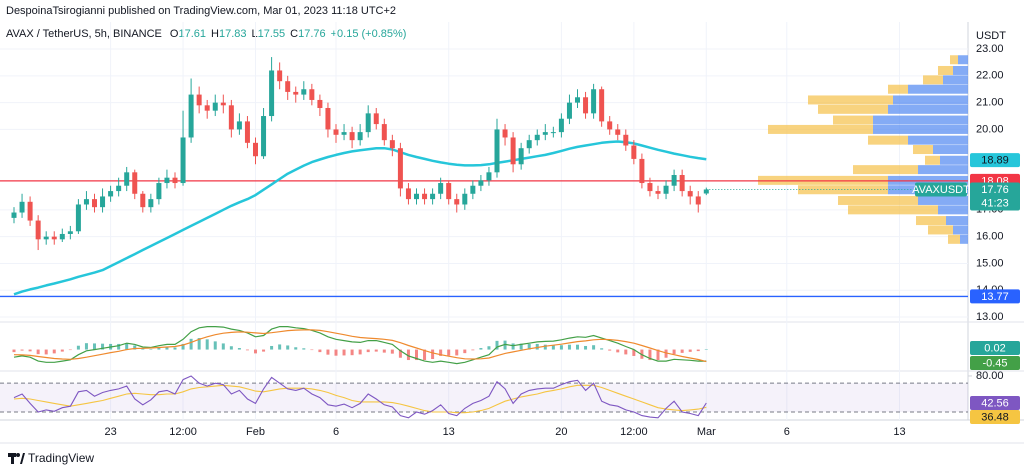 The height and width of the screenshot is (473, 1024). Describe the element at coordinates (995, 161) in the screenshot. I see `ma-label: 18.89` at that location.